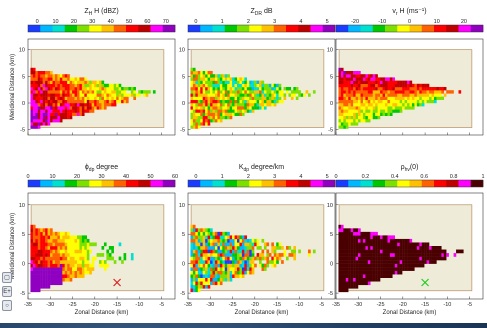 The width and height of the screenshot is (487, 328). What do you see at coordinates (464, 22) in the screenshot?
I see `colorbar-tick-label: 20` at bounding box center [464, 22].